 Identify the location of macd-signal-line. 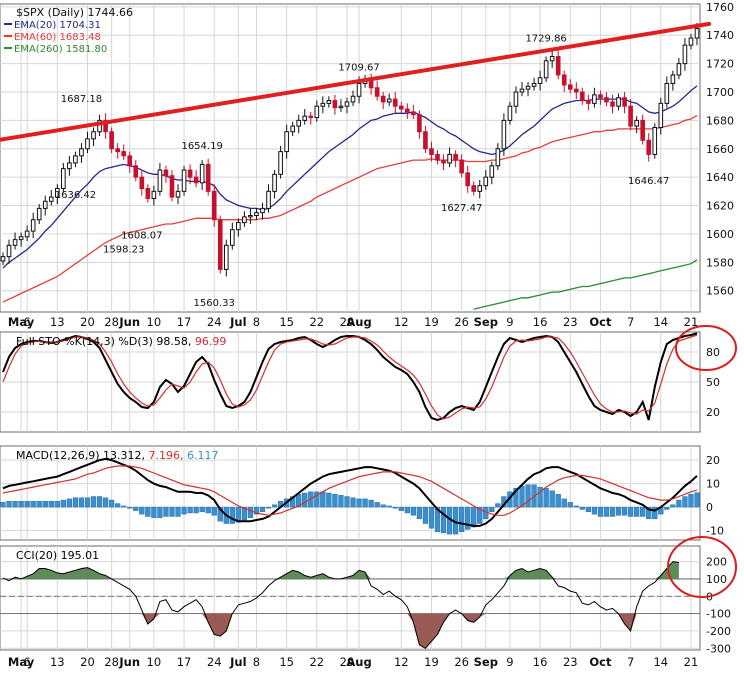
(350, 490).